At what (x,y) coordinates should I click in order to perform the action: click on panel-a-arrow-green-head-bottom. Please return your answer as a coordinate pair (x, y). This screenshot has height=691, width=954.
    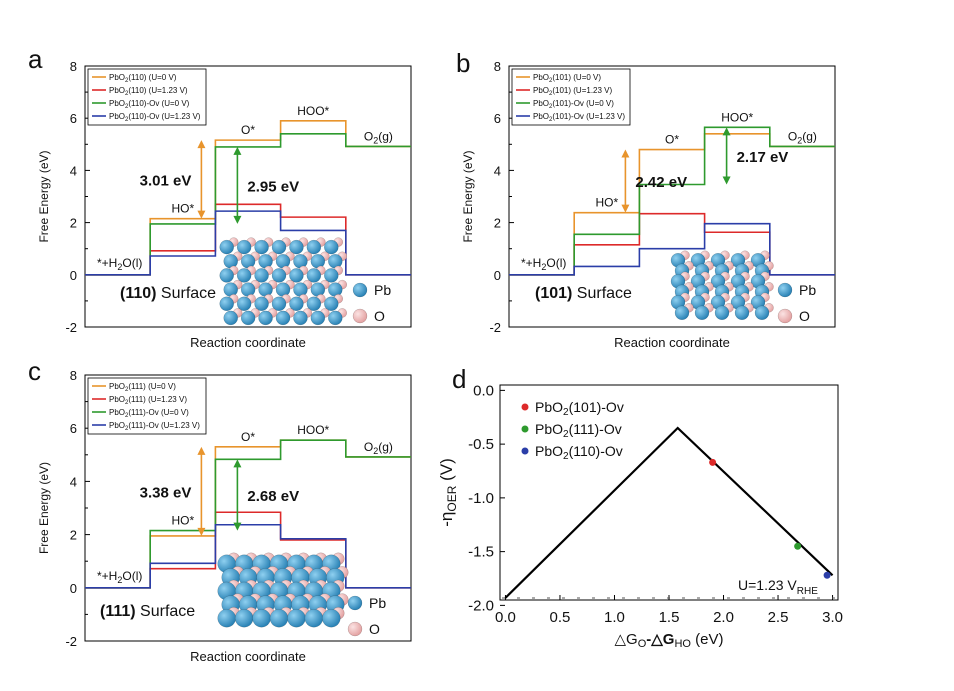
    Looking at the image, I should click on (237, 219).